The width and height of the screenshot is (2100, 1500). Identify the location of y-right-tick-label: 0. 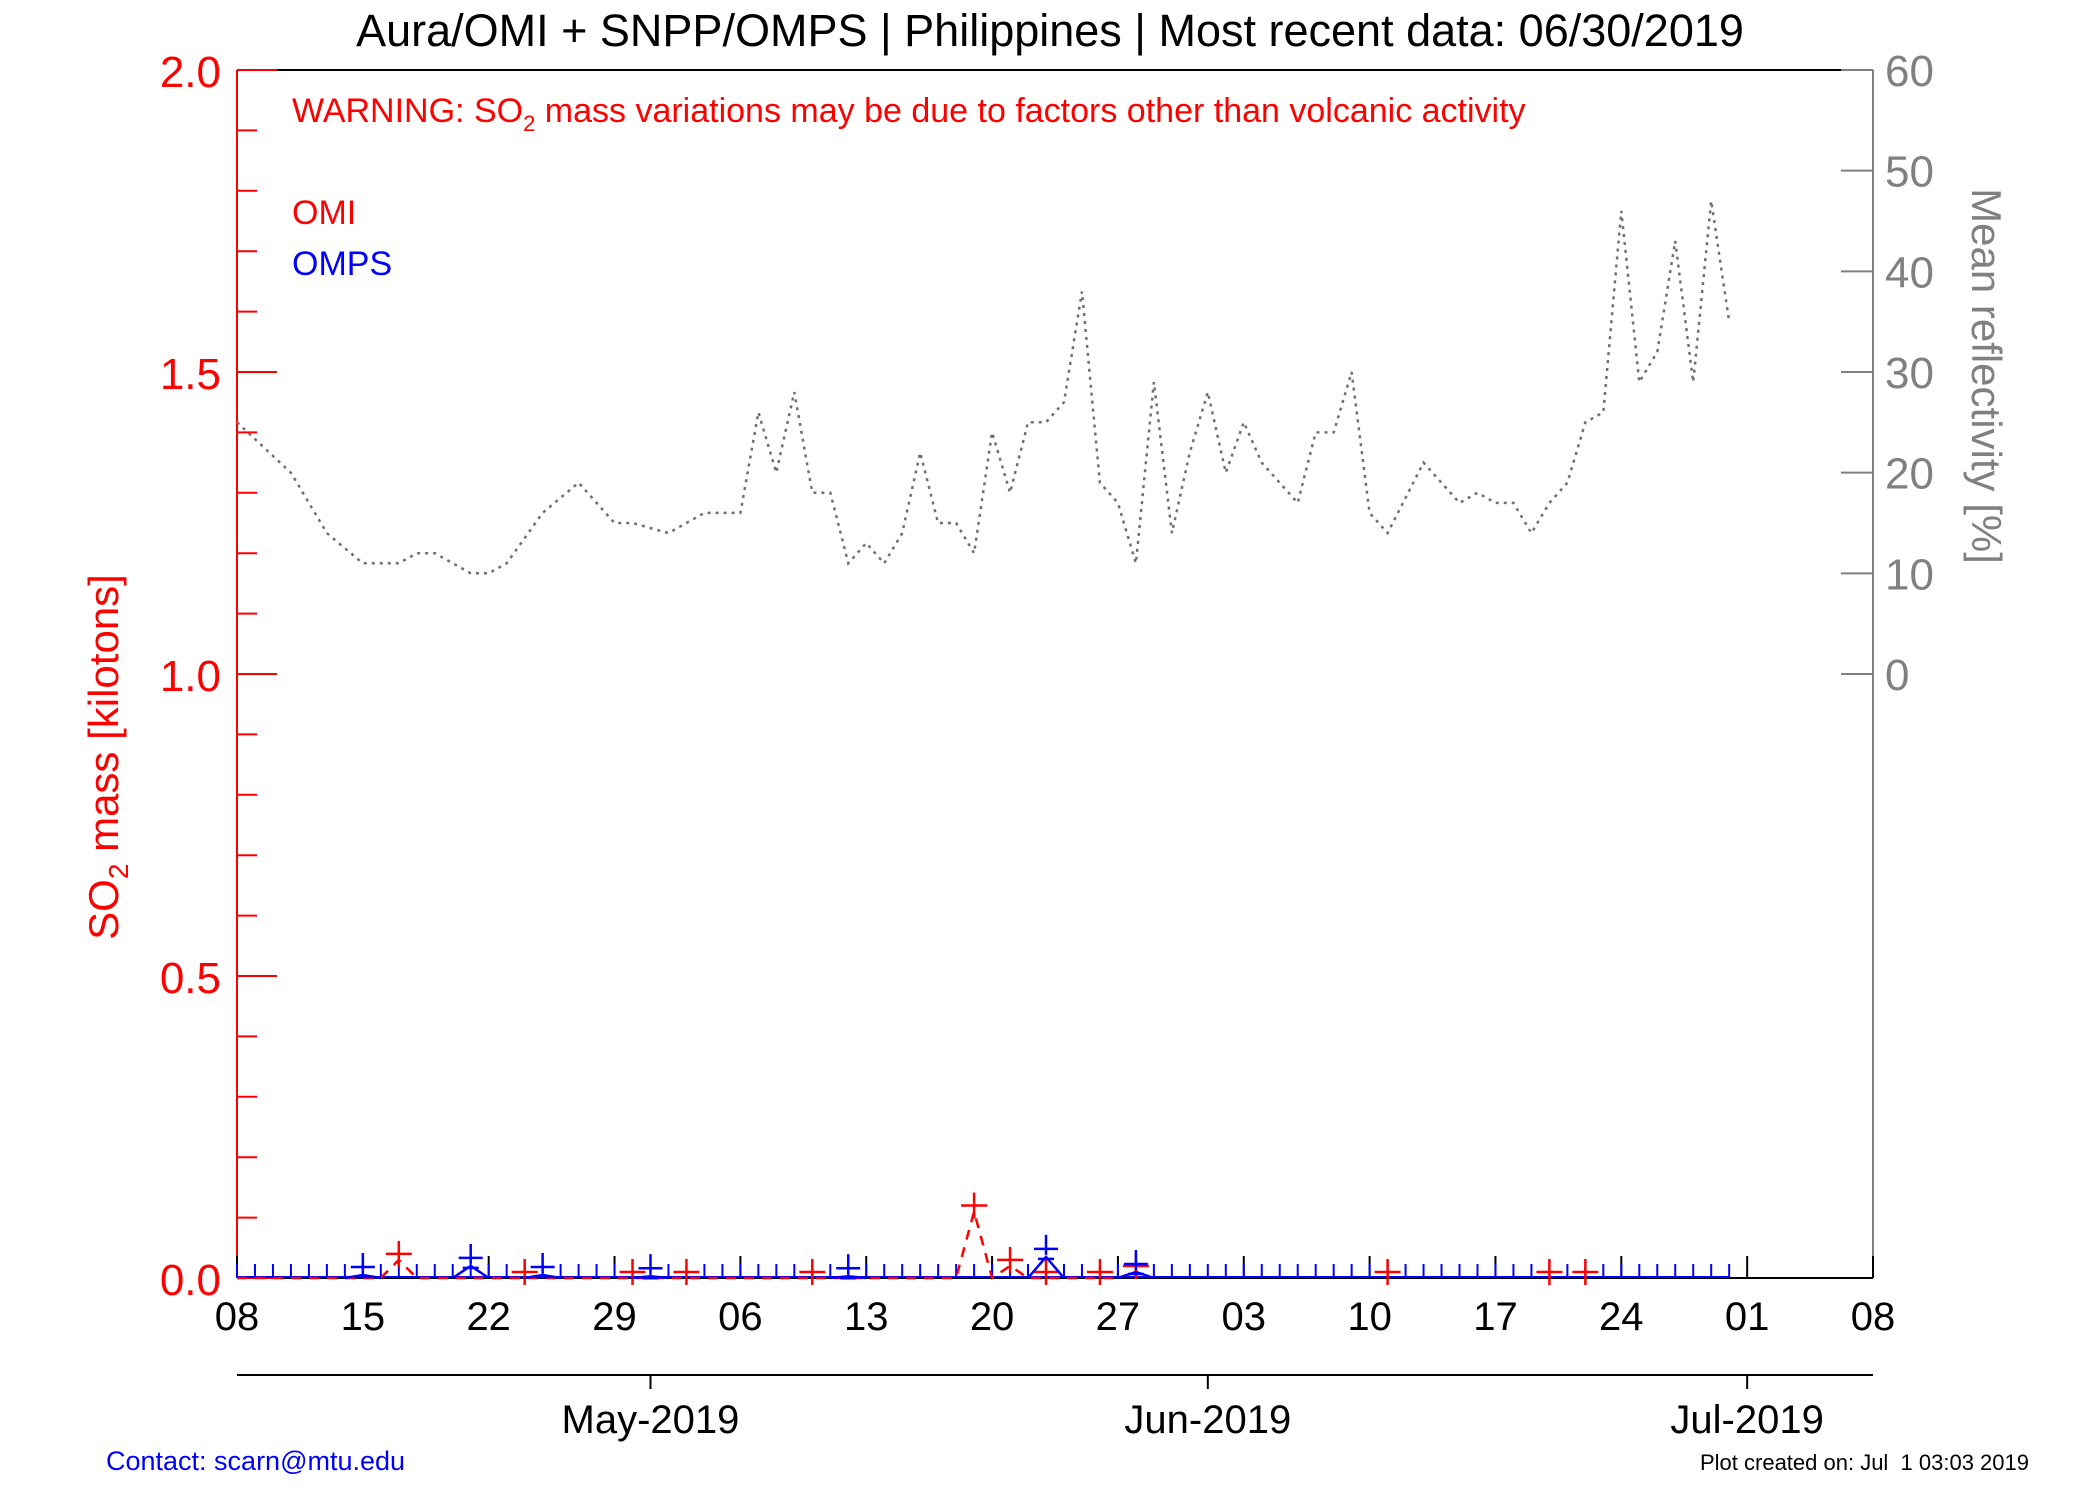
(1897, 675).